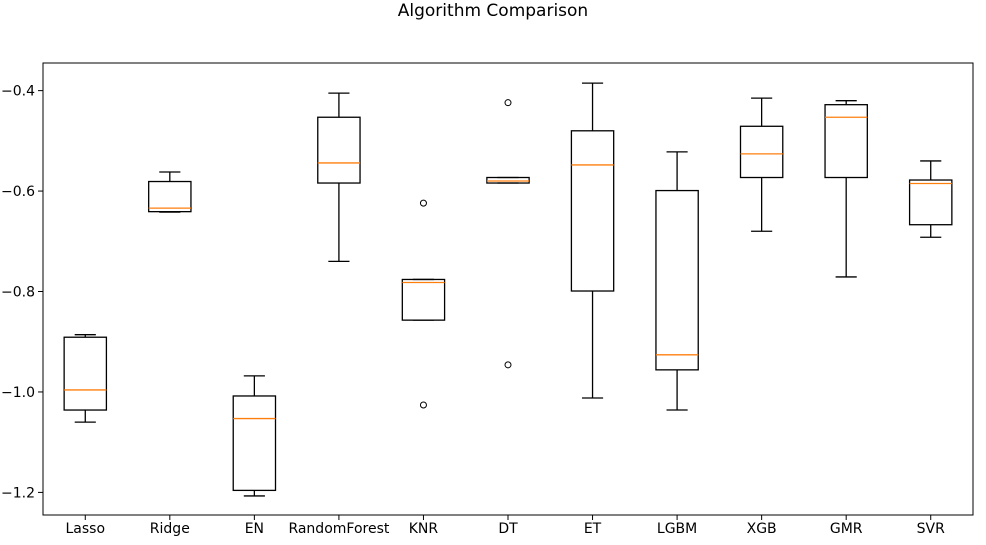 The width and height of the screenshot is (986, 545). What do you see at coordinates (762, 529) in the screenshot?
I see `x-tick-label: XGB` at bounding box center [762, 529].